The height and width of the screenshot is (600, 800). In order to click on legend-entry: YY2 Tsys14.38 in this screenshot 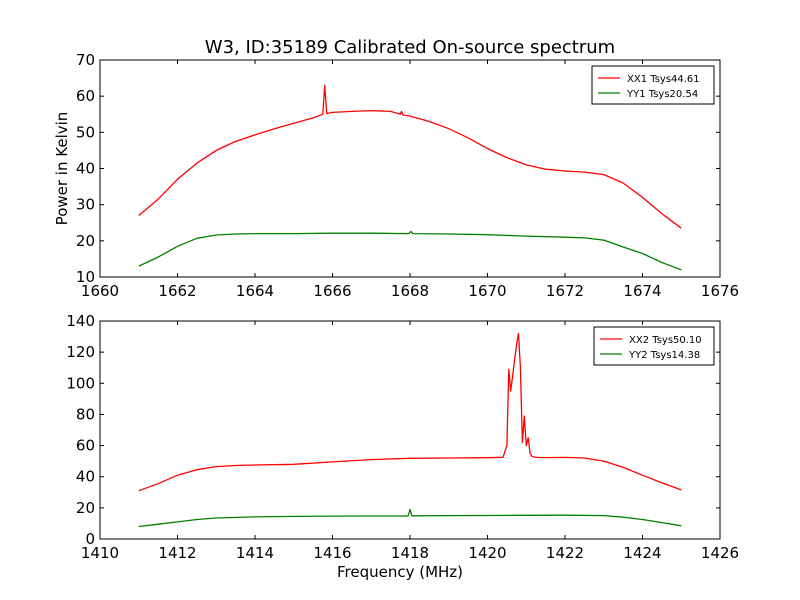, I will do `click(664, 355)`.